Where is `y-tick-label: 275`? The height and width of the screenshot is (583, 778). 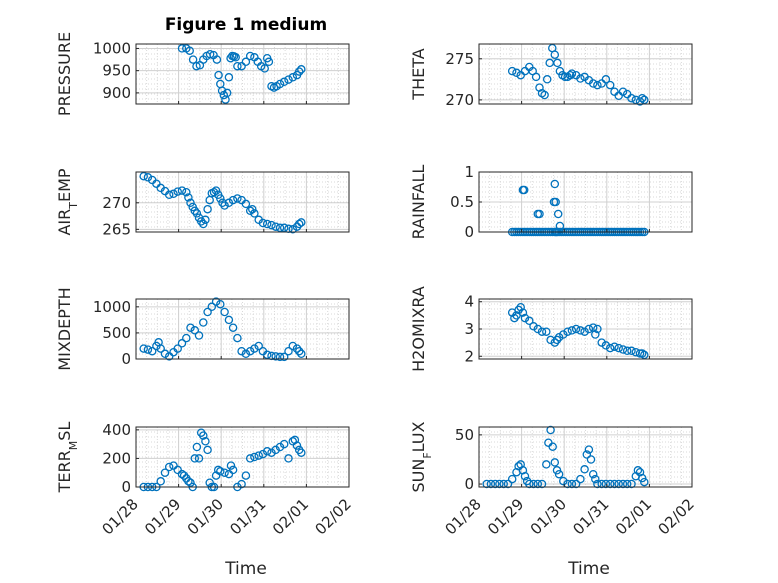
y-tick-label: 275 is located at coordinates (459, 59).